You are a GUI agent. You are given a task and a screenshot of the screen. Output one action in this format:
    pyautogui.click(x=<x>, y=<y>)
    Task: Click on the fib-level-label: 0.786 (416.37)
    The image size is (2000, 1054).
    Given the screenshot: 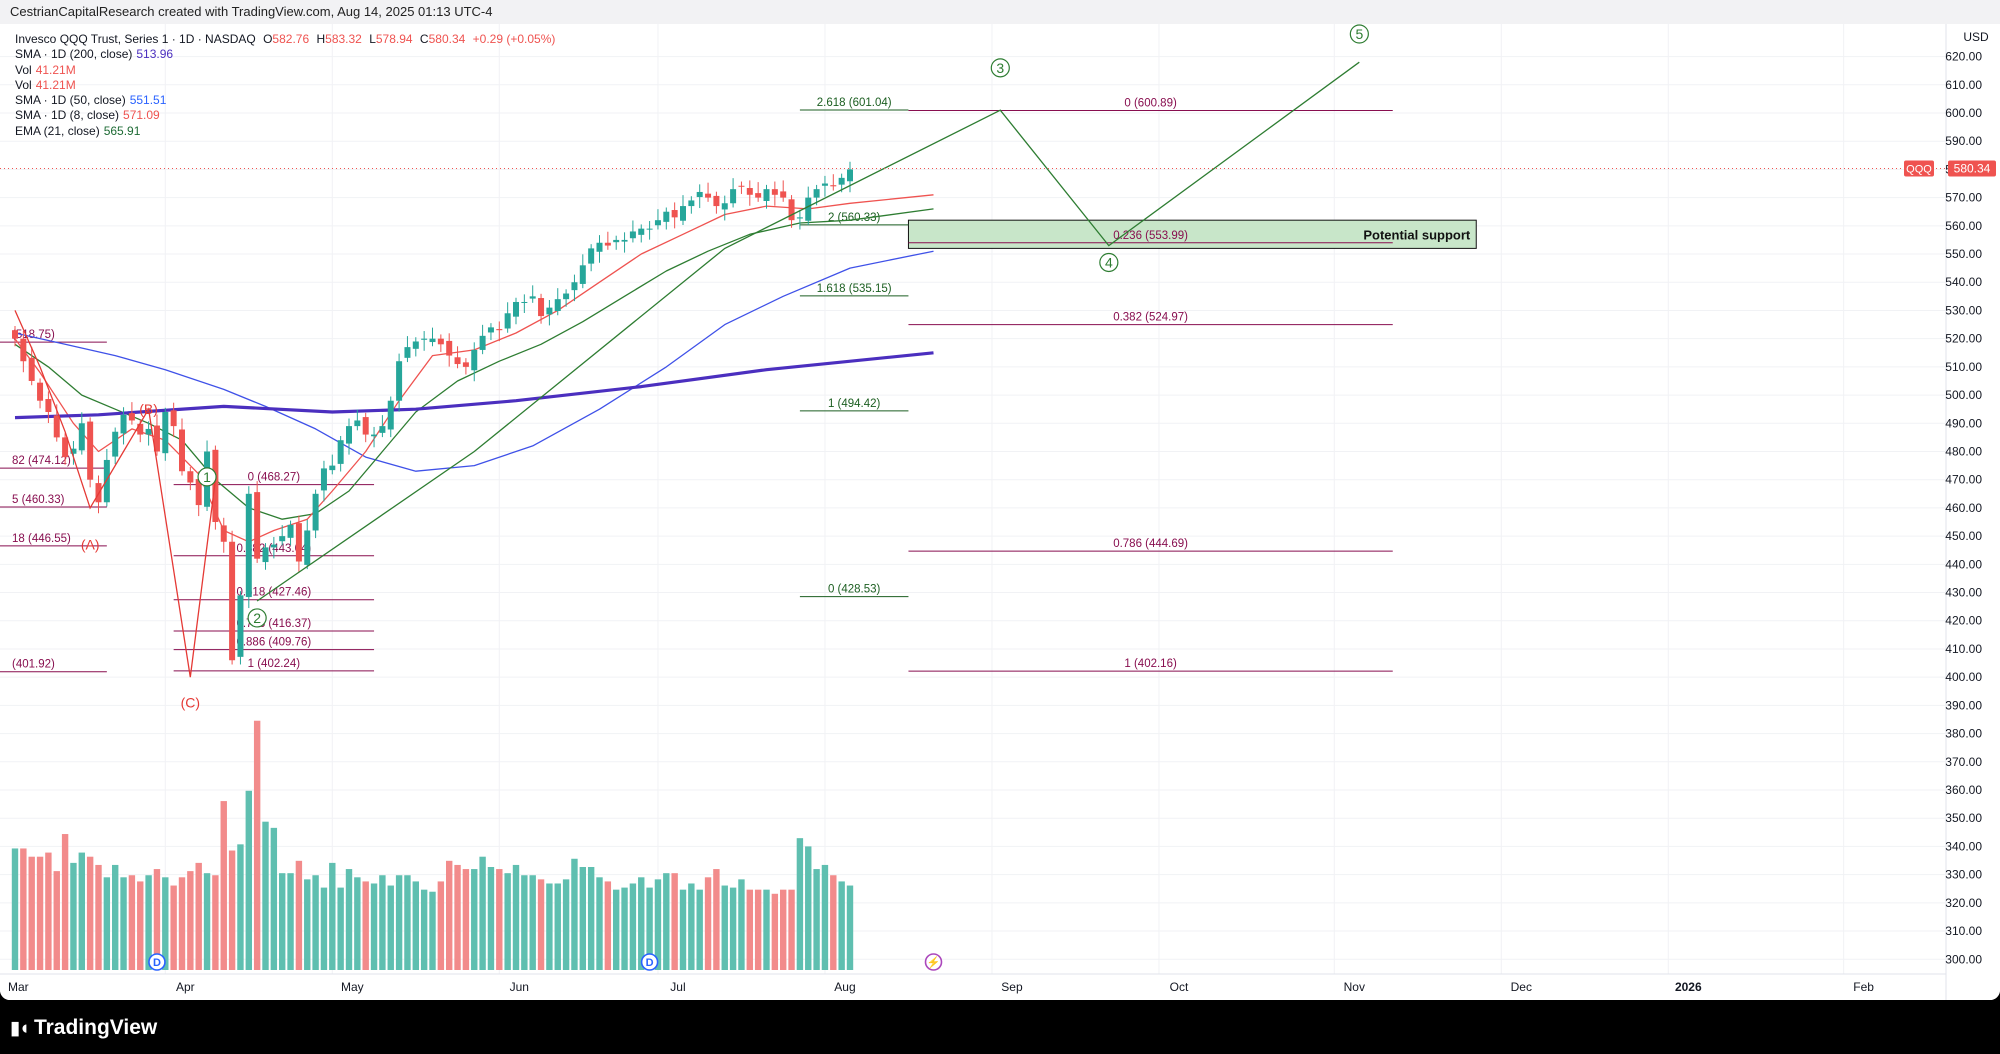 What is the action you would take?
    pyautogui.click(x=273, y=624)
    